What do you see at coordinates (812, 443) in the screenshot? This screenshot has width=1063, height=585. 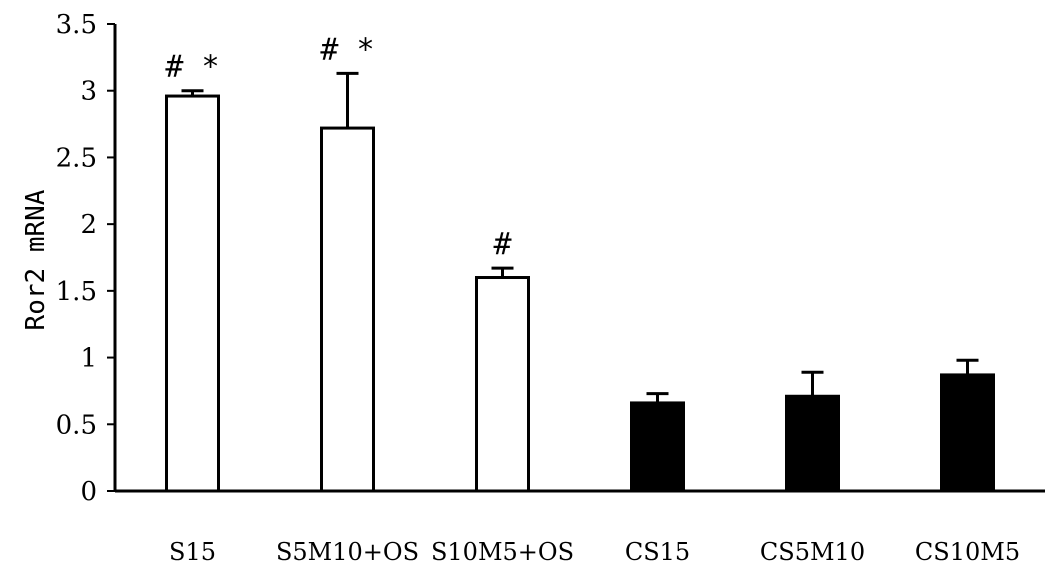 I see `bar-cs5m10` at bounding box center [812, 443].